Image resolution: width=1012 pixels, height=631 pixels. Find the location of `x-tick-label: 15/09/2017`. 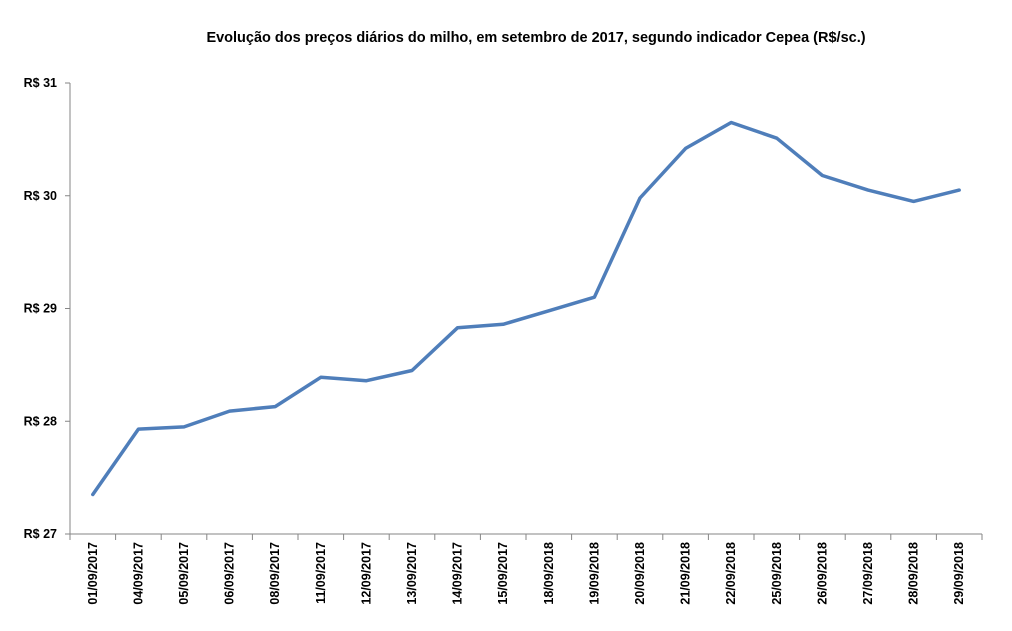

x-tick-label: 15/09/2017 is located at coordinates (503, 573).